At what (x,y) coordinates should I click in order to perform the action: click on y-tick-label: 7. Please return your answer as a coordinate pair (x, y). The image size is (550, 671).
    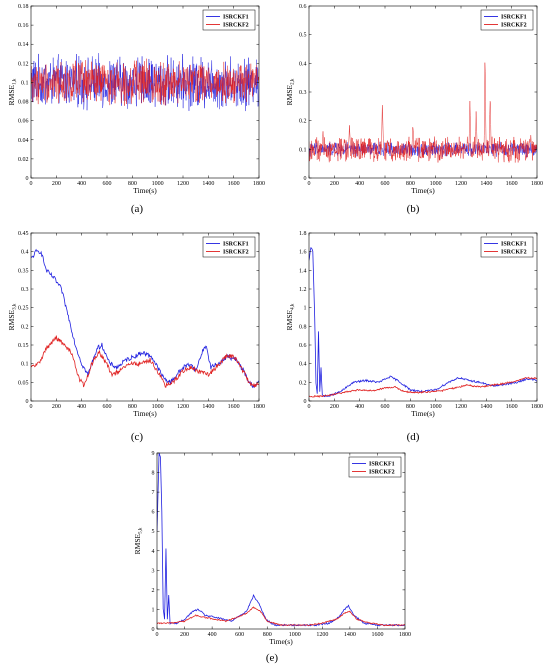
    Looking at the image, I should click on (153, 493).